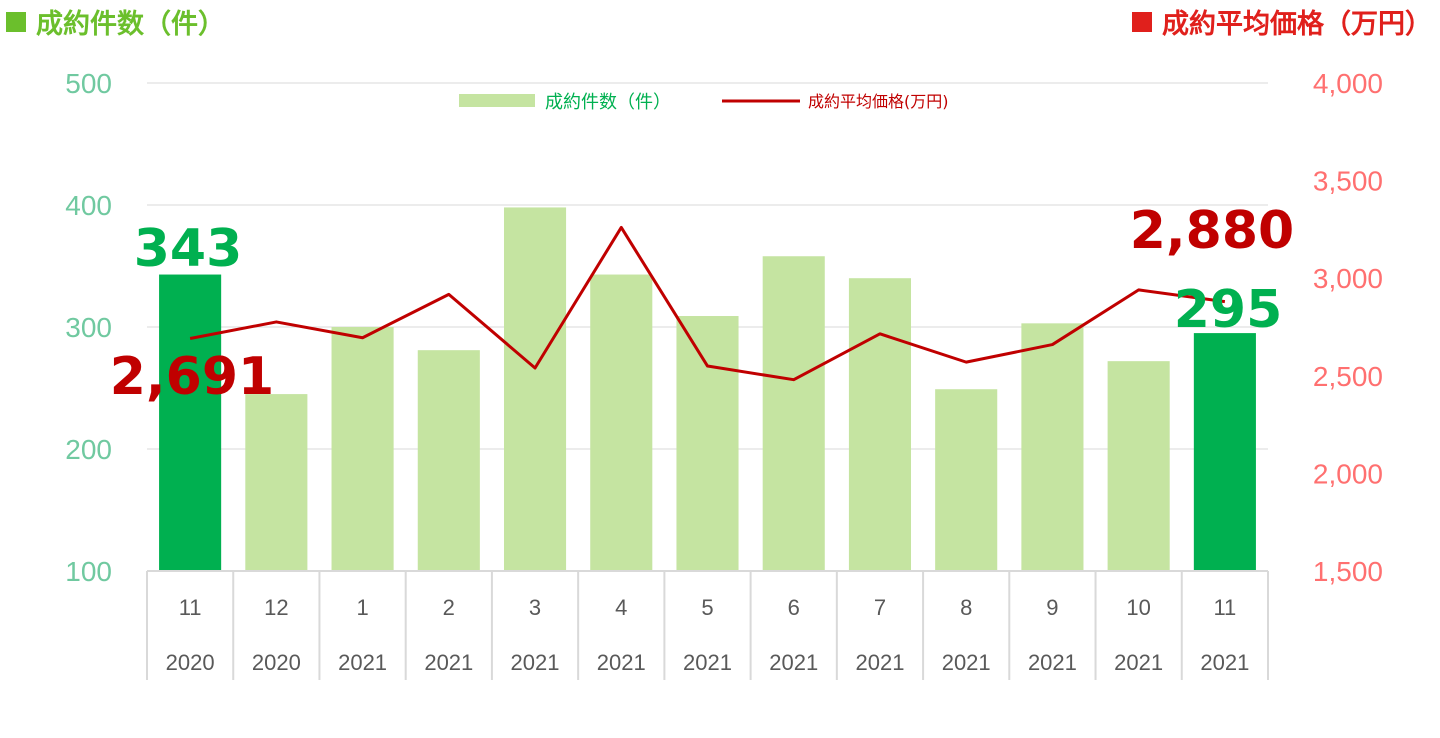 The image size is (1440, 738). I want to click on red-square-icon, so click(1142, 21).